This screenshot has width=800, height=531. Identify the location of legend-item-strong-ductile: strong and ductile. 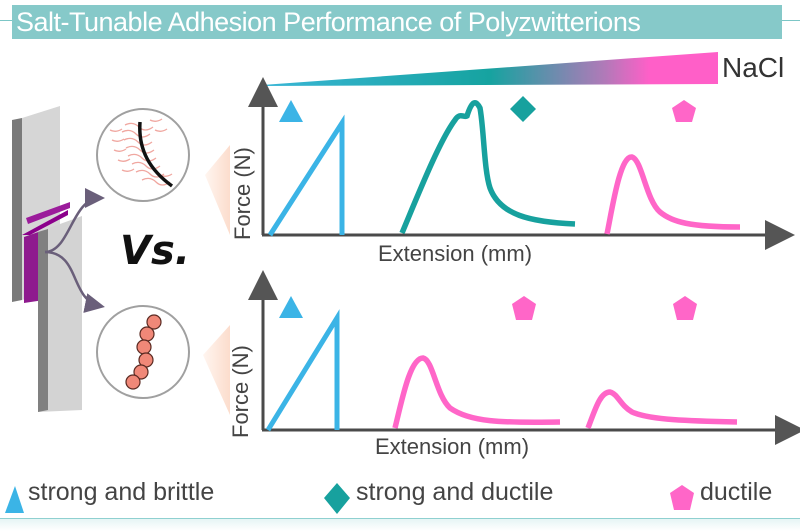
(454, 492).